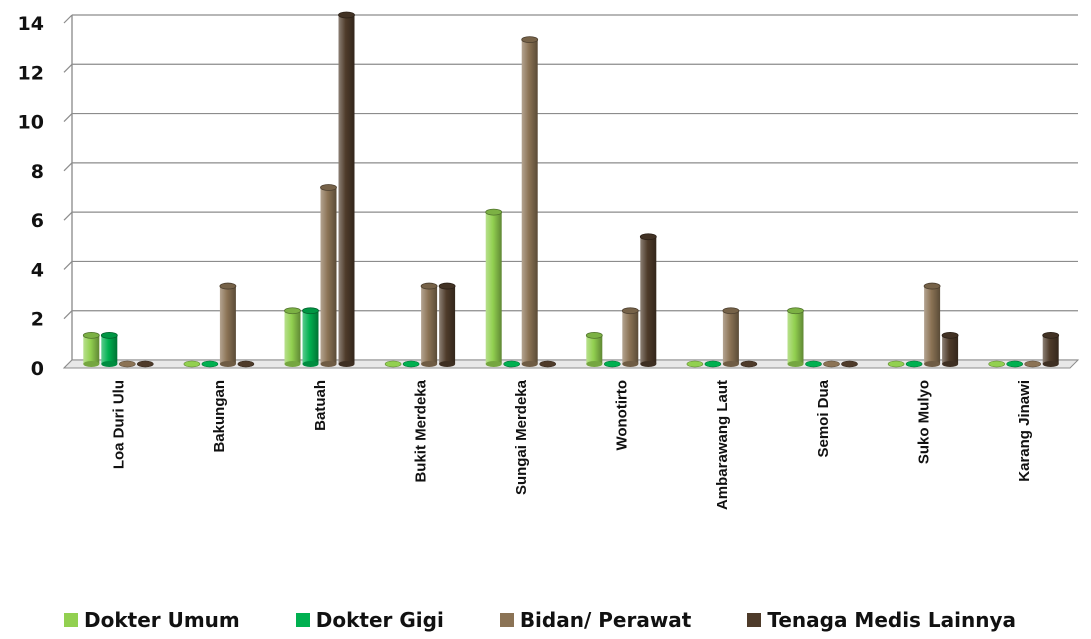 This screenshot has height=639, width=1091. What do you see at coordinates (37, 320) in the screenshot?
I see `y-tick-label: 2` at bounding box center [37, 320].